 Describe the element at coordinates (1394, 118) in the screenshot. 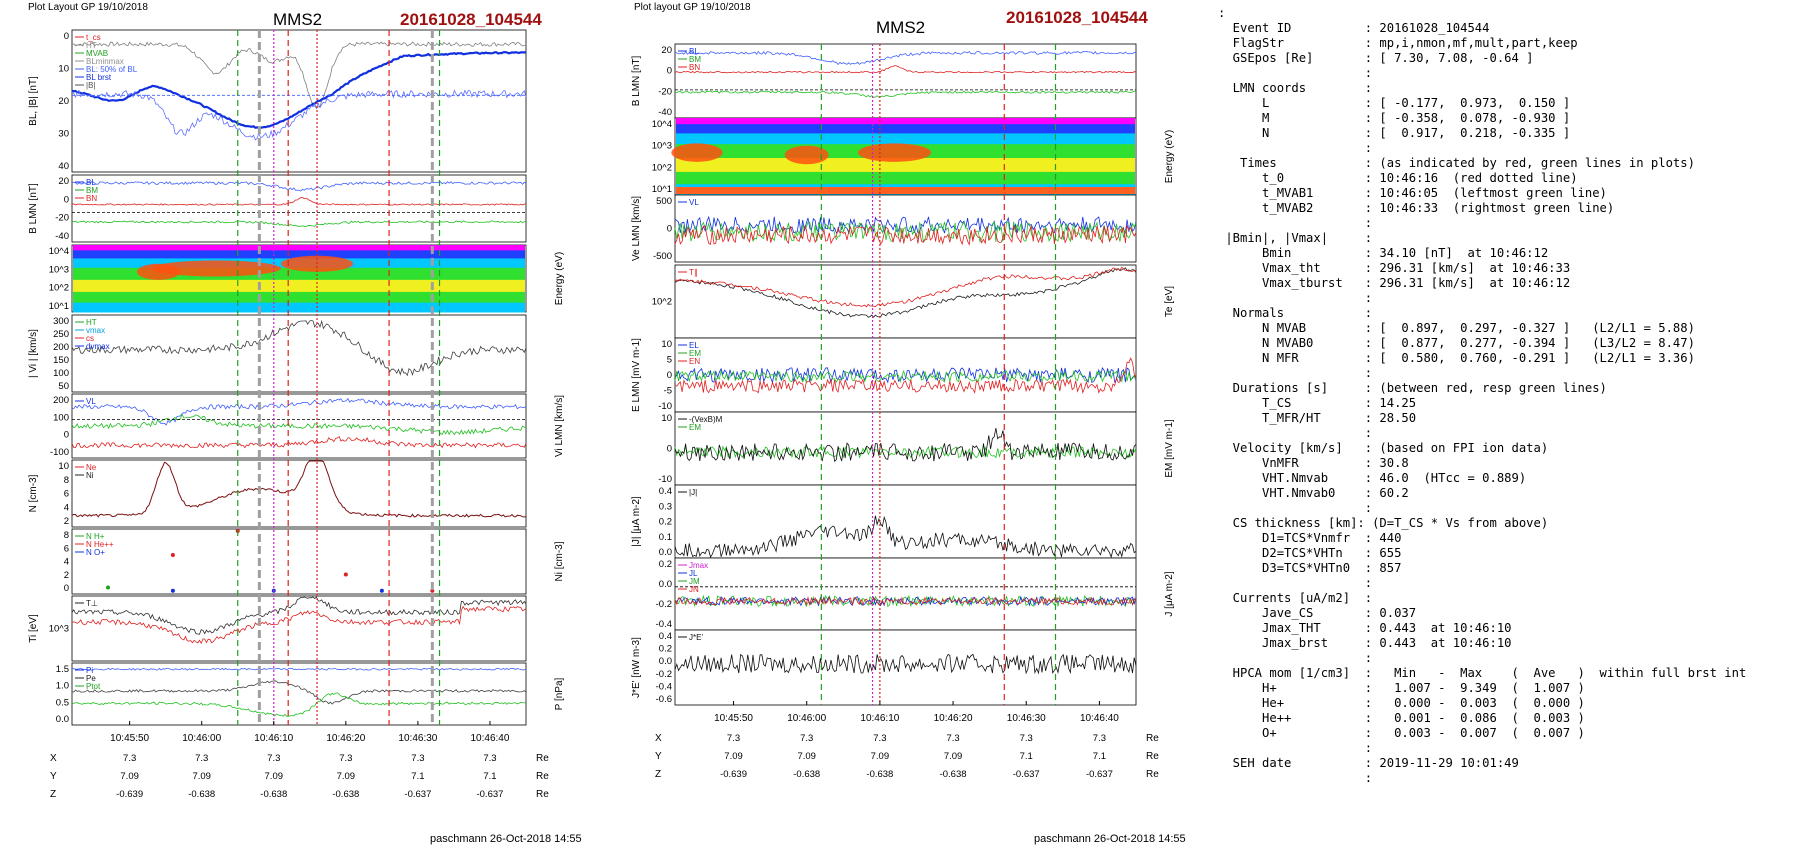

I see `info-line: M : [ -0.358, 0.078, -0.930 ]` at that location.